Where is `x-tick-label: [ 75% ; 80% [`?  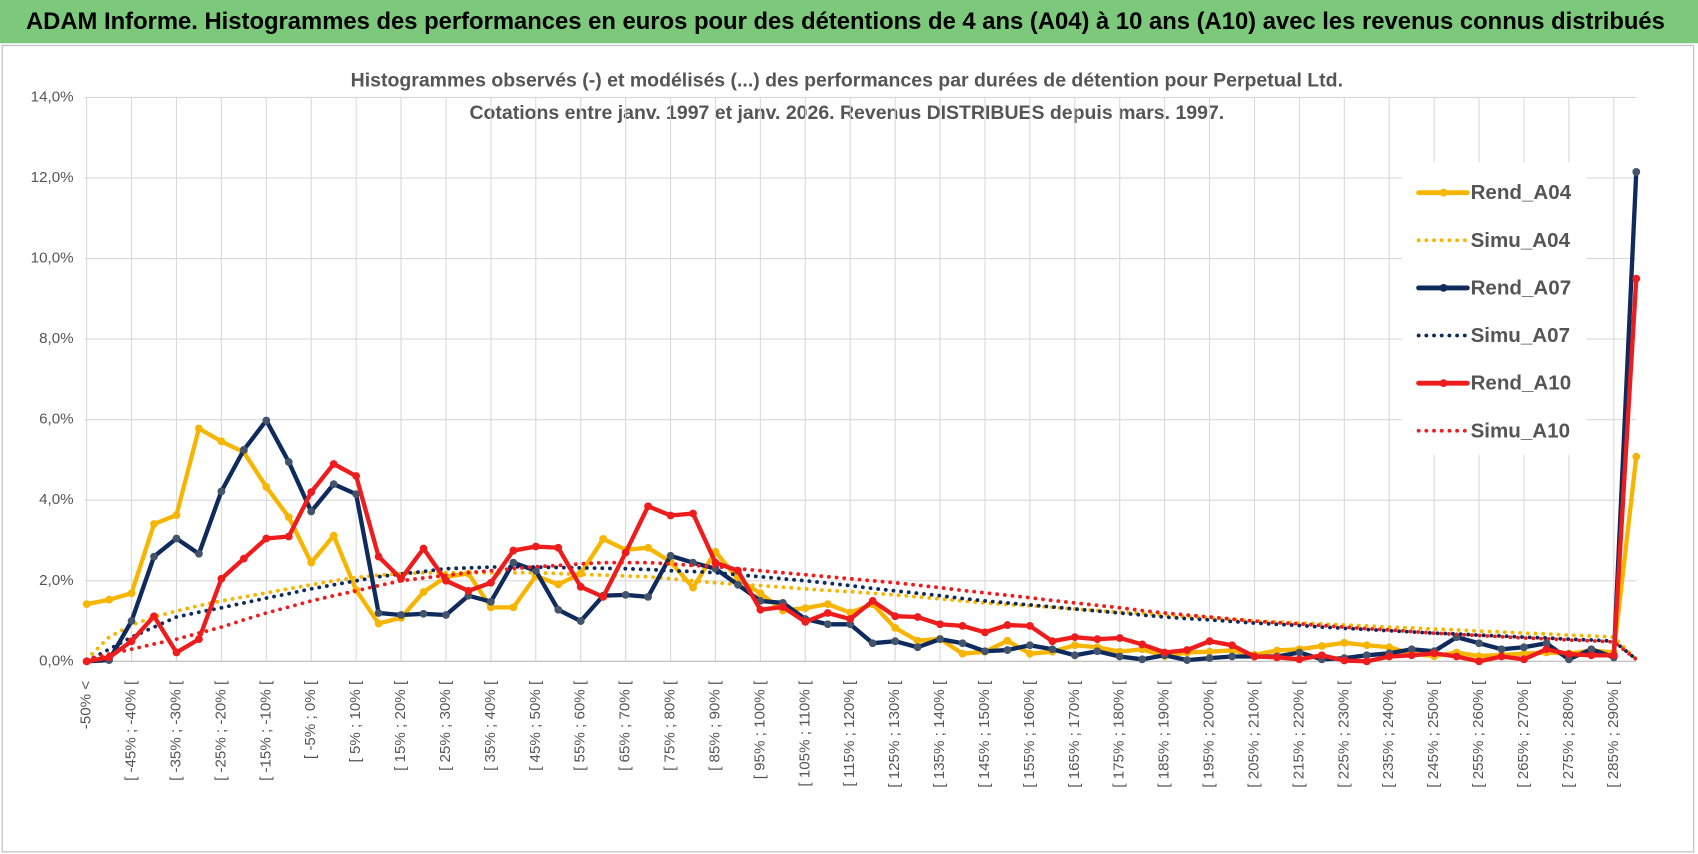 x-tick-label: [ 75% ; 80% [ is located at coordinates (670, 725).